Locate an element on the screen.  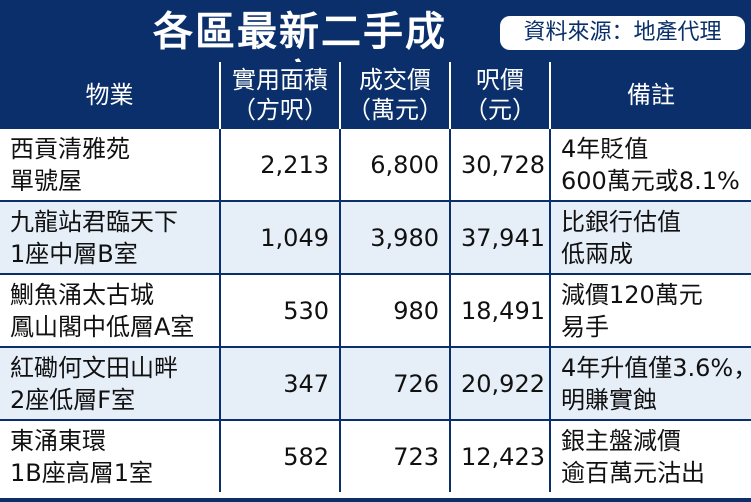
cell-remarks: 比銀行估值 低兩成 is located at coordinates (650, 237).